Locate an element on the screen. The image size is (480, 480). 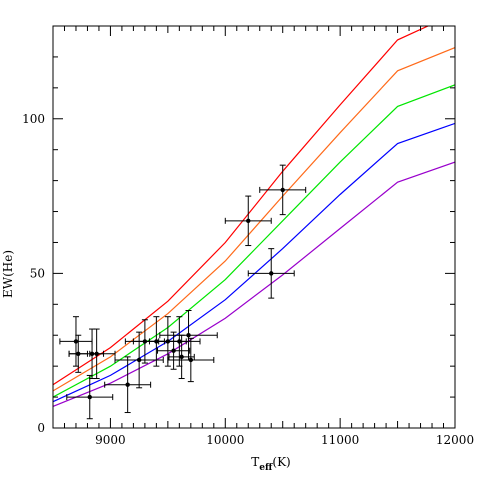
y-tick-label: 50 is located at coordinates (37, 273).